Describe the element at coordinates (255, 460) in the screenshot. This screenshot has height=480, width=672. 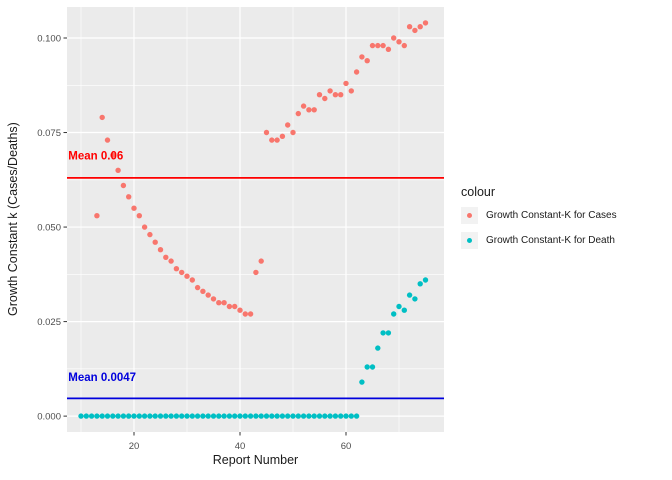
I see `x-axis-title: Report Number` at that location.